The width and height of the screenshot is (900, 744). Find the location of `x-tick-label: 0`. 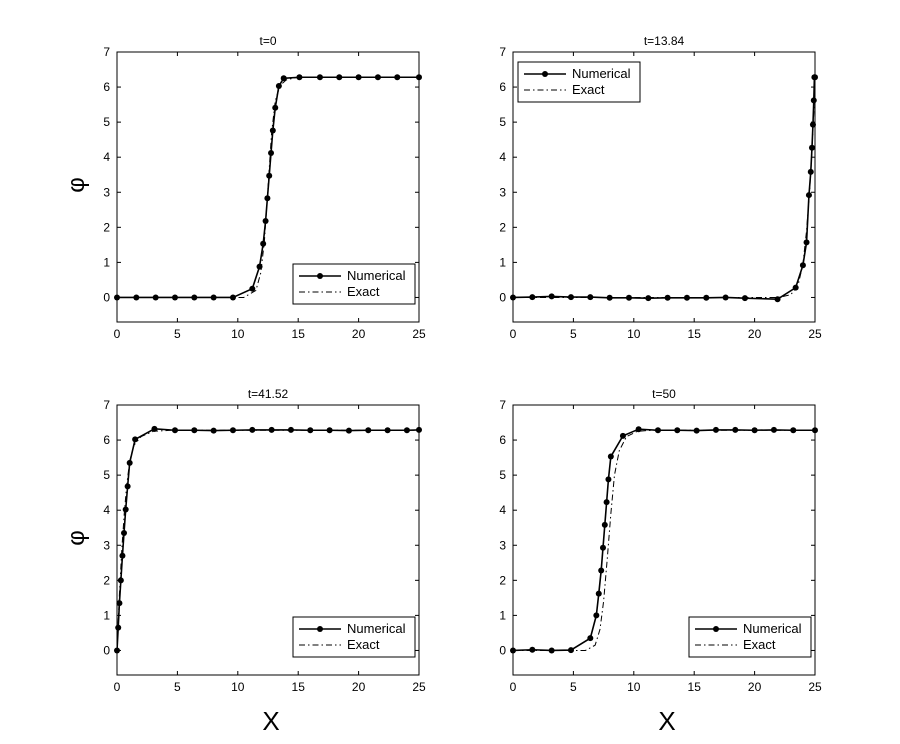

x-tick-label: 0 is located at coordinates (513, 334).